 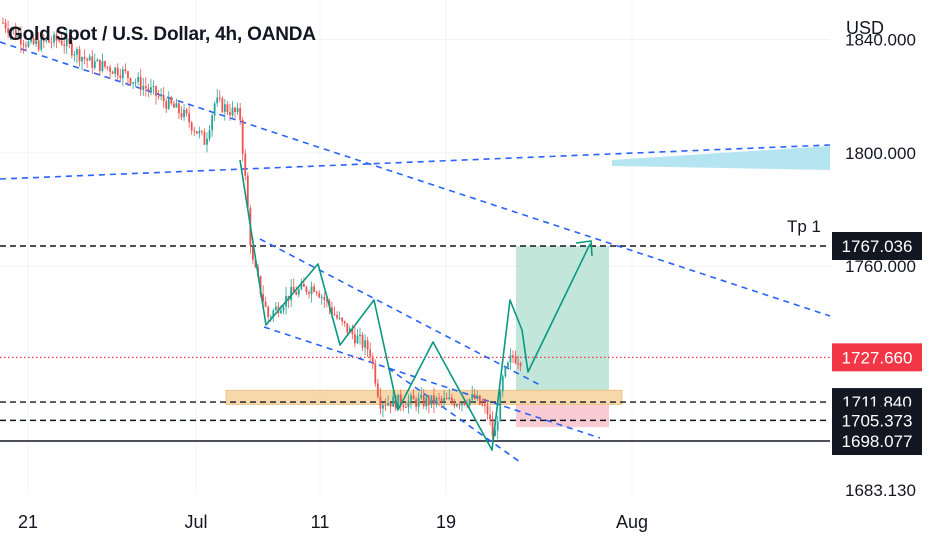 What do you see at coordinates (584, 248) in the screenshot?
I see `projection-arrowhead` at bounding box center [584, 248].